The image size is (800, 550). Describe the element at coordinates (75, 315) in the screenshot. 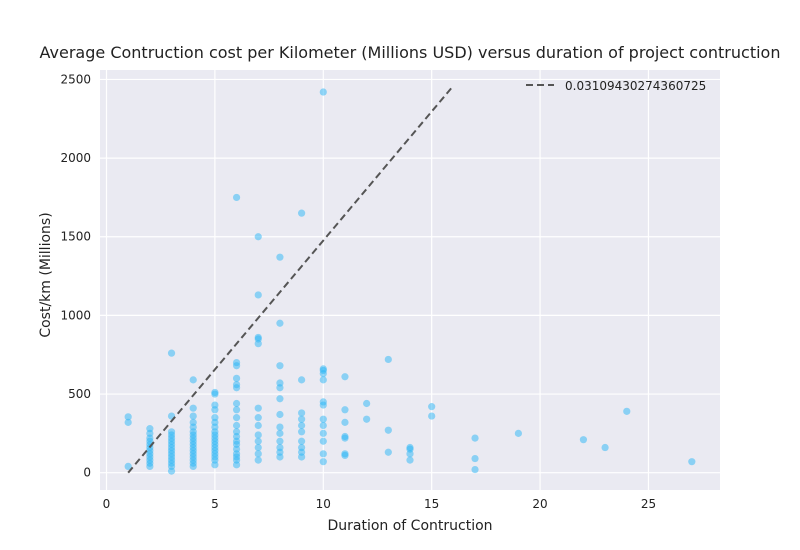

I see `y-tick-label: 1000` at that location.